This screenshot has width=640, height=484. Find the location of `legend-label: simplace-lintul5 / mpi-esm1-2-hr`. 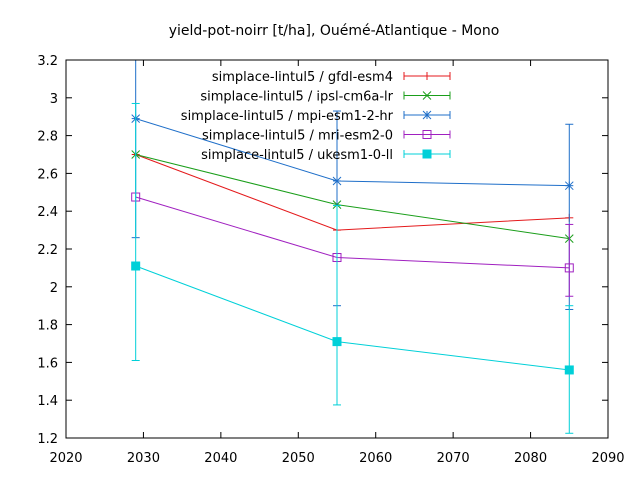

legend-label: simplace-lintul5 / mpi-esm1-2-hr is located at coordinates (287, 116).